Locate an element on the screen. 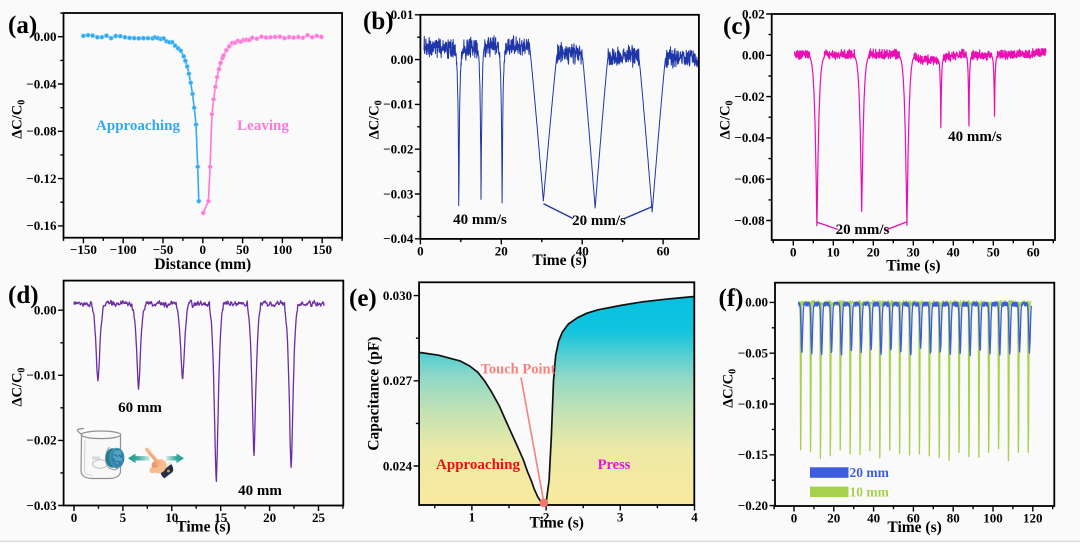 The height and width of the screenshot is (543, 1080). svg-text: −0.05 is located at coordinates (753, 353).